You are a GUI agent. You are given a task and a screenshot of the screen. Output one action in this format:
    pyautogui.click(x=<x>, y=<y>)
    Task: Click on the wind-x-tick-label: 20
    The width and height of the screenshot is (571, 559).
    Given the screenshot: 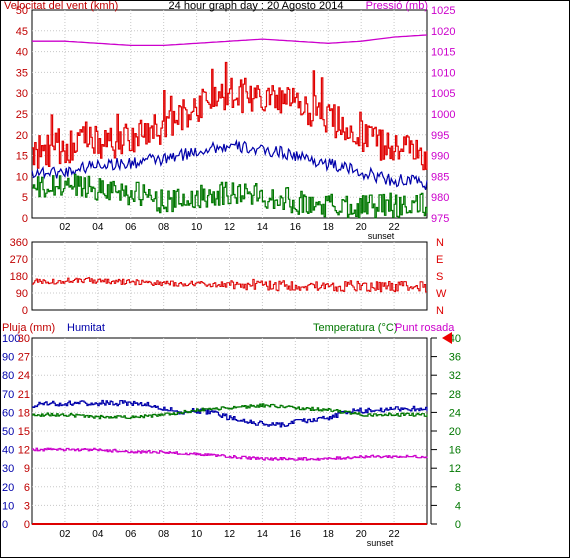 What is the action you would take?
    pyautogui.click(x=362, y=227)
    